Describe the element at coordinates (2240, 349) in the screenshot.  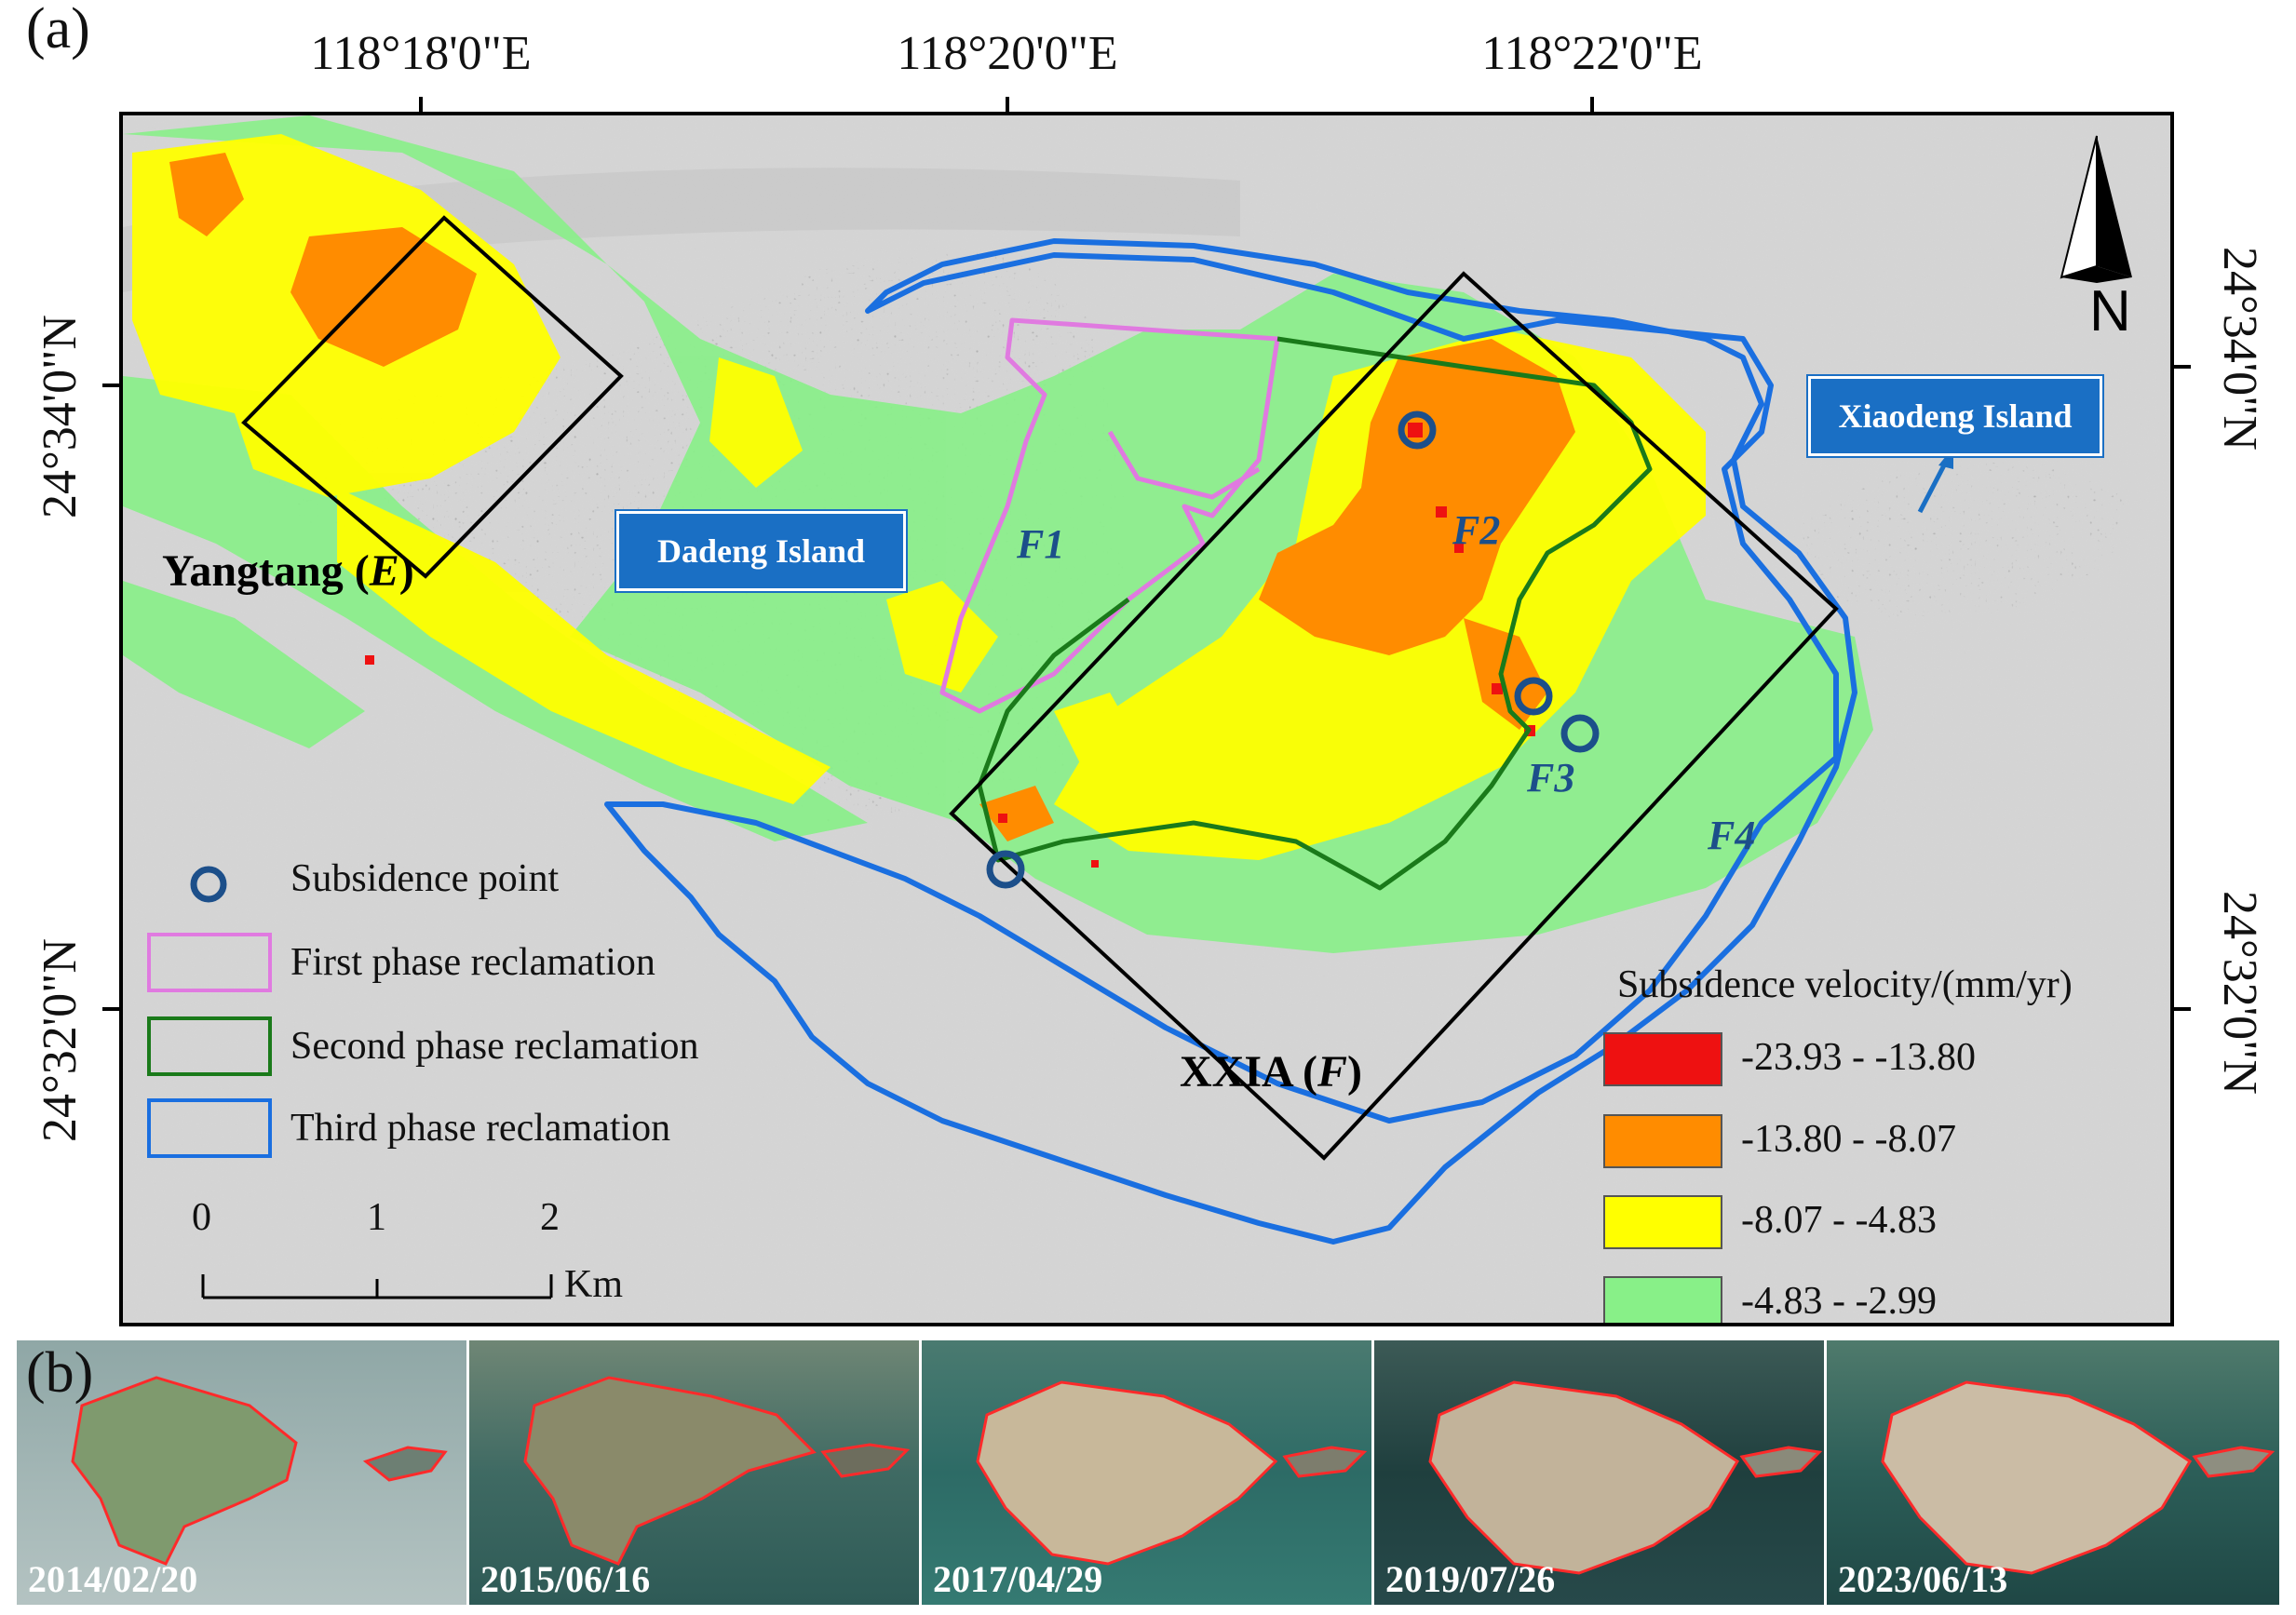
I see `latitude-label-right-1: 24°34'0"N` at that location.